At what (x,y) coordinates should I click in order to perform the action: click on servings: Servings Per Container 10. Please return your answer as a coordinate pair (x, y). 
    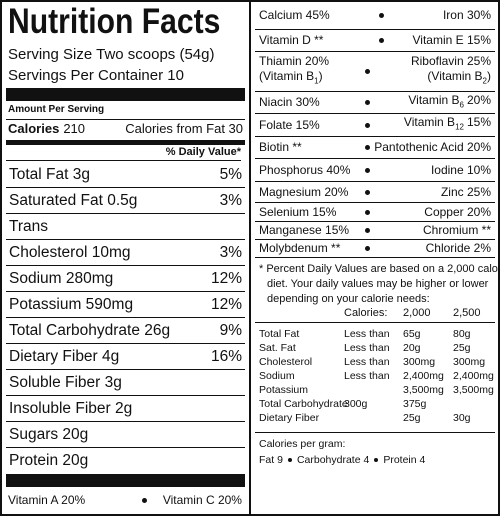
    Looking at the image, I should click on (96, 75).